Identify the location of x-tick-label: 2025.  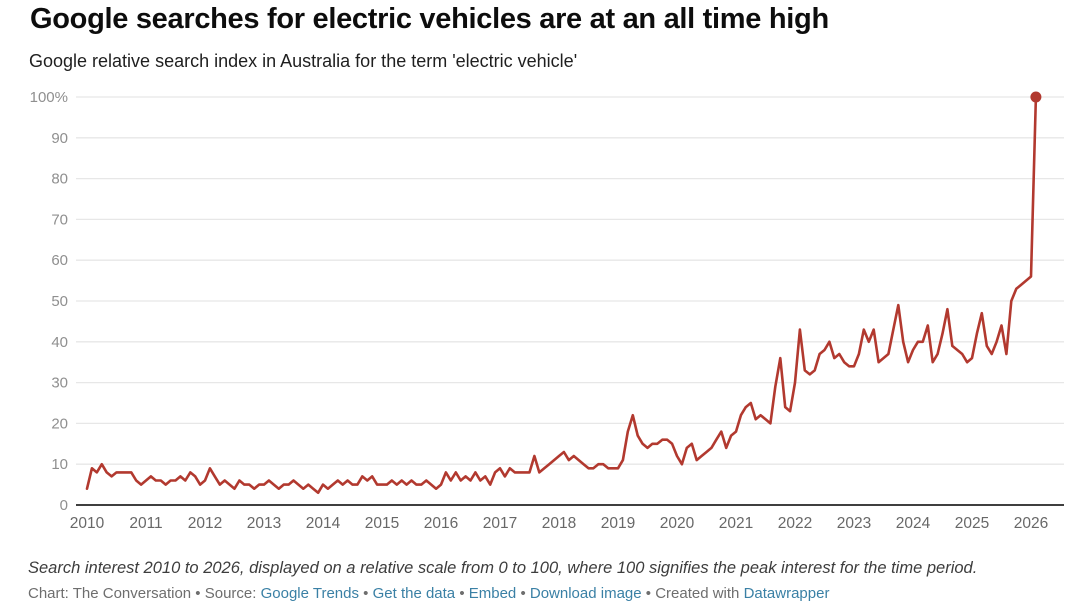
(972, 523).